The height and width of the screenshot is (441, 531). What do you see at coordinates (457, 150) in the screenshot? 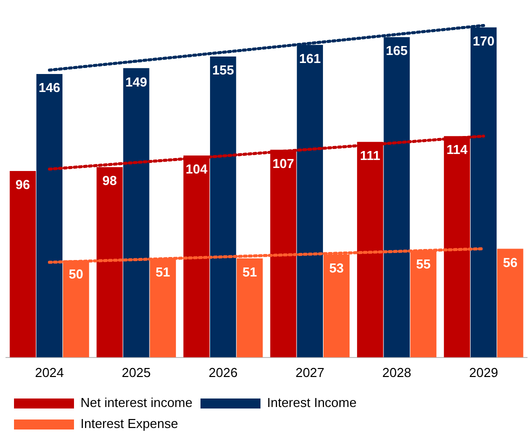
I see `data-label: 114` at bounding box center [457, 150].